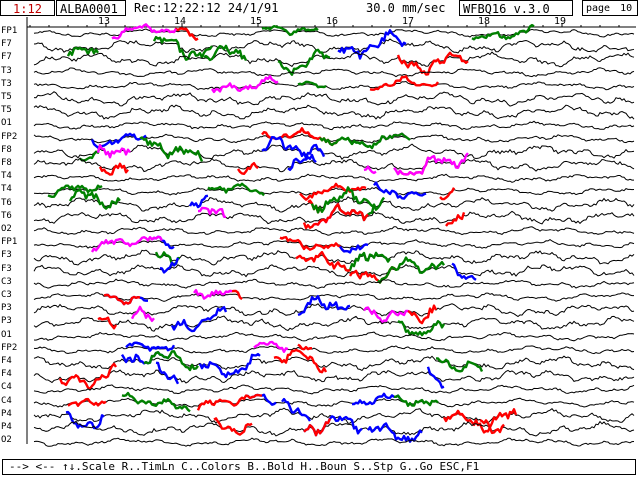  I want to click on page-number: 10, so click(626, 8).